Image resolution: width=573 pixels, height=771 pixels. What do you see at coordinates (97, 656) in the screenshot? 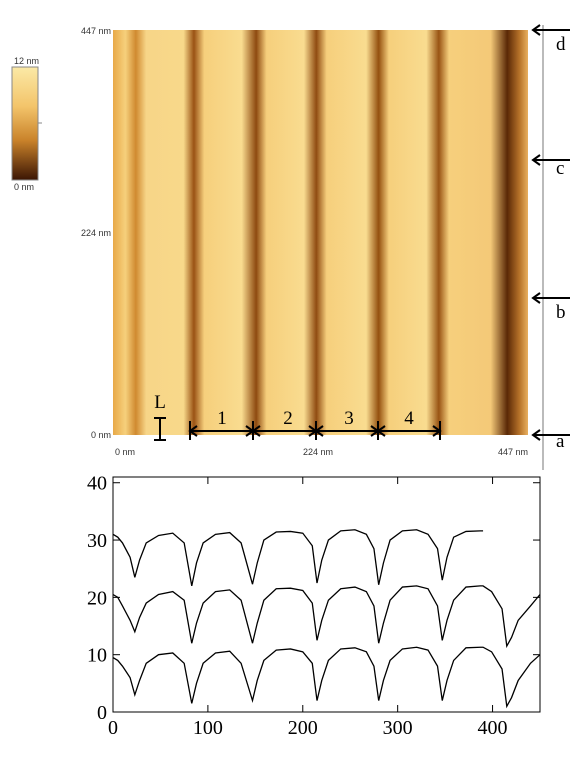
I see `y-tick-label: 10` at bounding box center [97, 656].